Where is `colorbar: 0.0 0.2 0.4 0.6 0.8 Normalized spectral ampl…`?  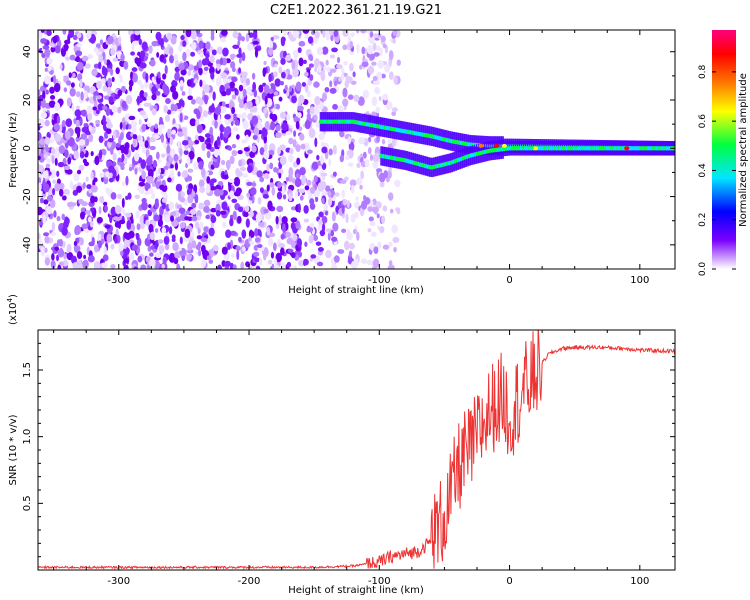 colorbar: 0.0 0.2 0.4 0.6 0.8 Normalized spectral ampl… is located at coordinates (723, 153).